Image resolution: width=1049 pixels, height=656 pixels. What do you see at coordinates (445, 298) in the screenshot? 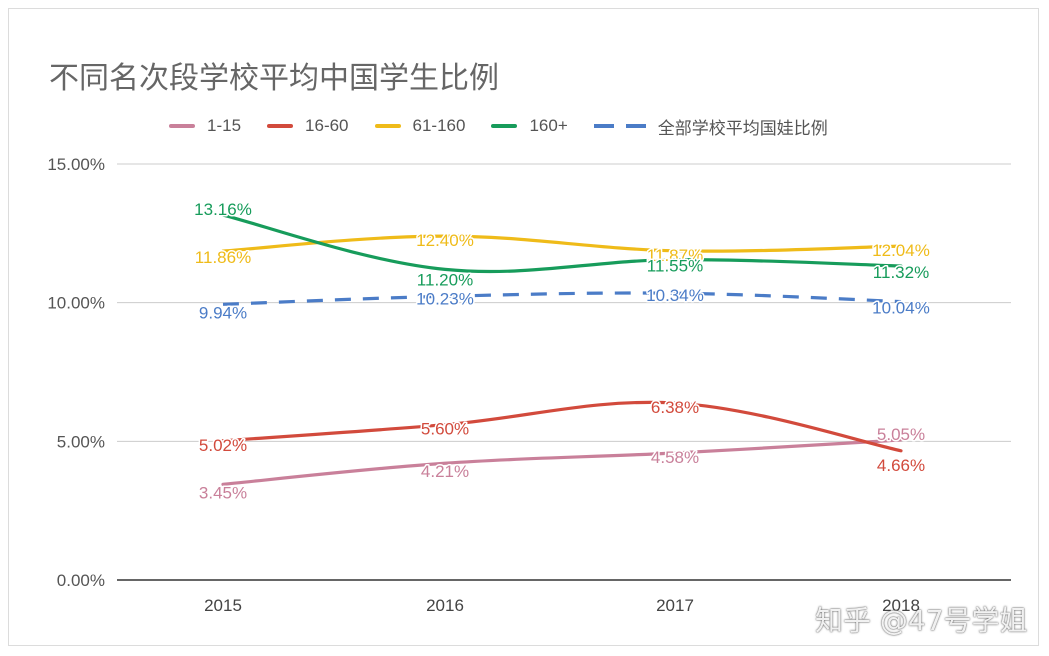
I see `data-label: 10.23%` at bounding box center [445, 298].